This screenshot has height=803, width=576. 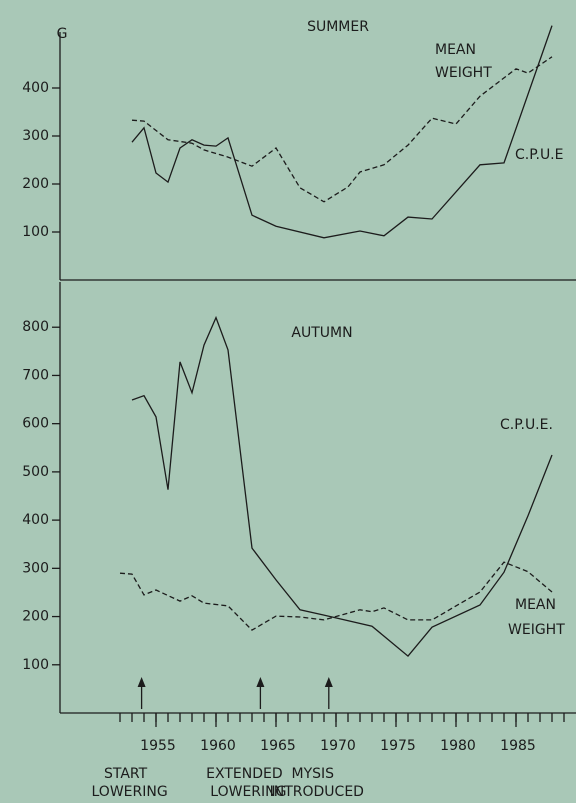 What do you see at coordinates (35, 327) in the screenshot?
I see `y-tick-label: 800` at bounding box center [35, 327].